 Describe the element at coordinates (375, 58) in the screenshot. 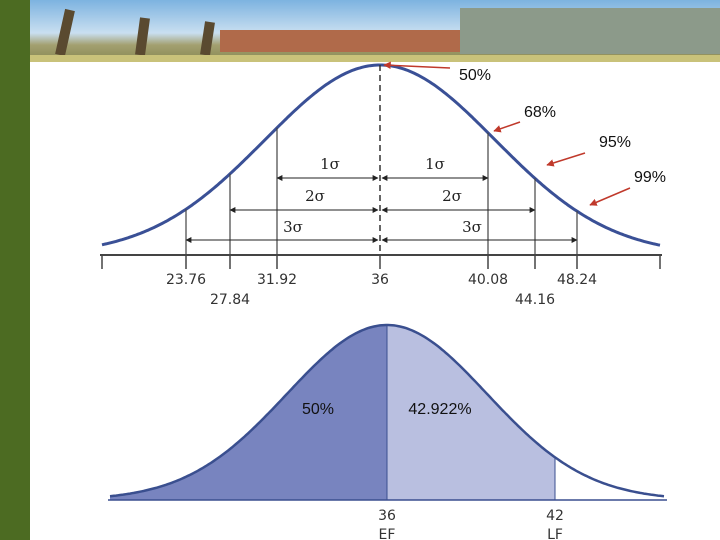

I see `banner-strip` at that location.